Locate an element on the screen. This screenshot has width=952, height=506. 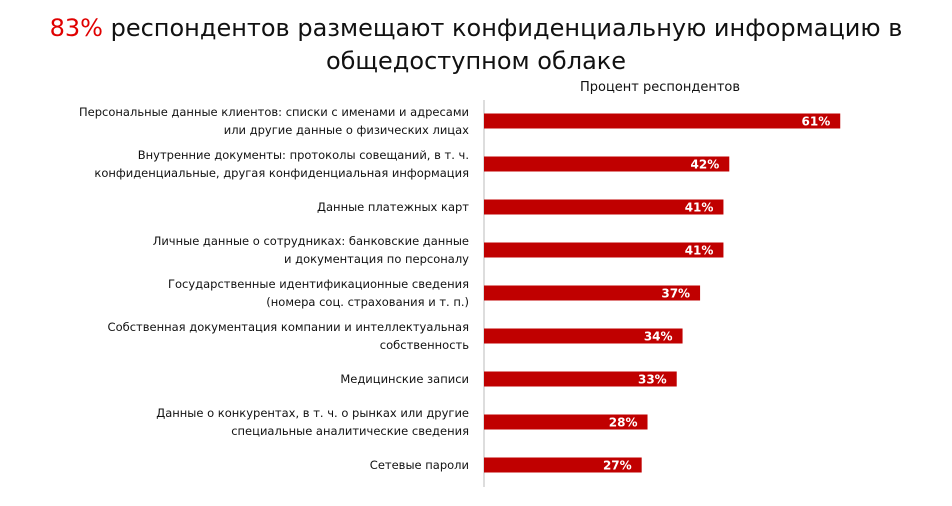
value-label: 34% is located at coordinates (658, 337).